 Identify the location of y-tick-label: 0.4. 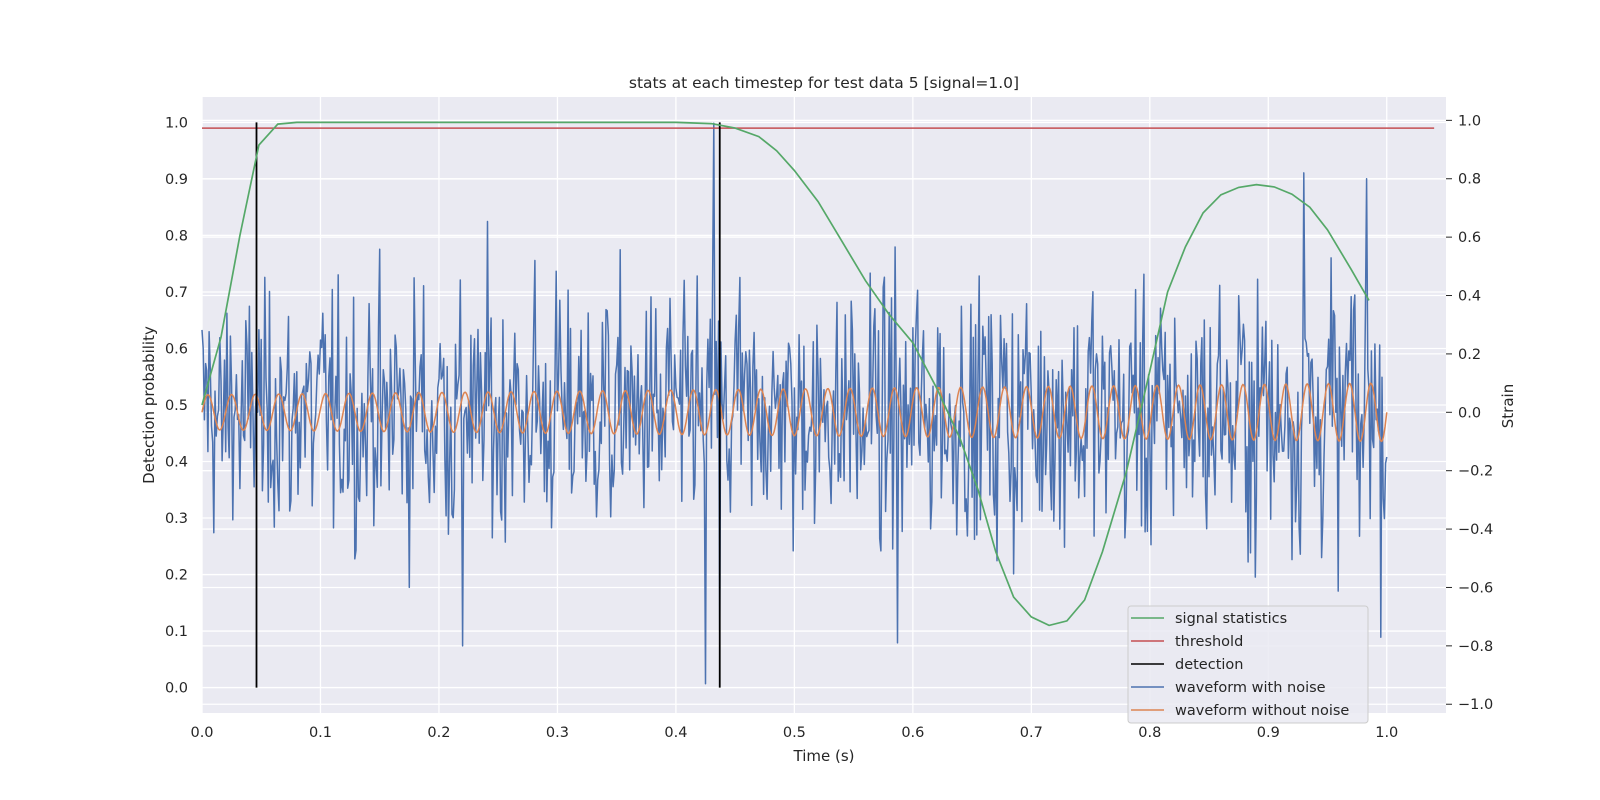
(176, 463).